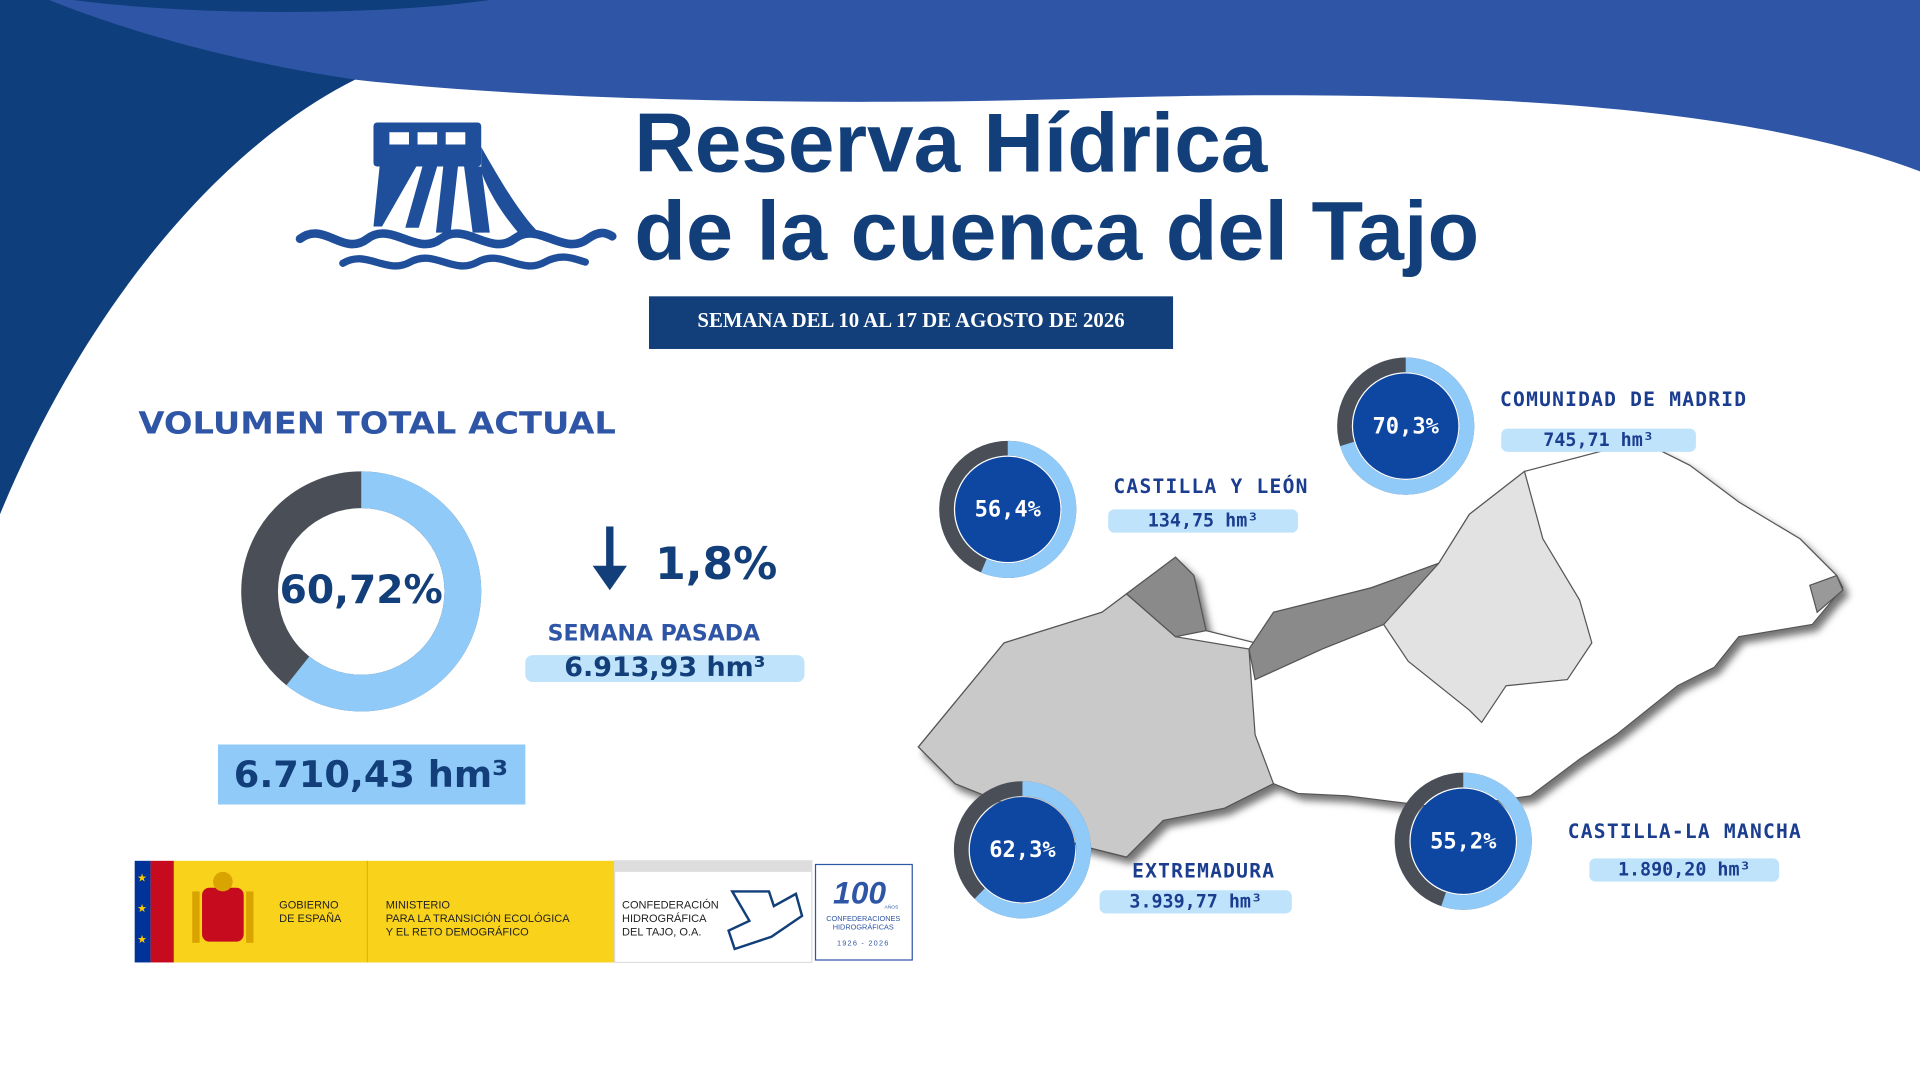 The height and width of the screenshot is (1080, 1920). I want to click on confed-line-2: HIDROGRÁFICA, so click(664, 918).